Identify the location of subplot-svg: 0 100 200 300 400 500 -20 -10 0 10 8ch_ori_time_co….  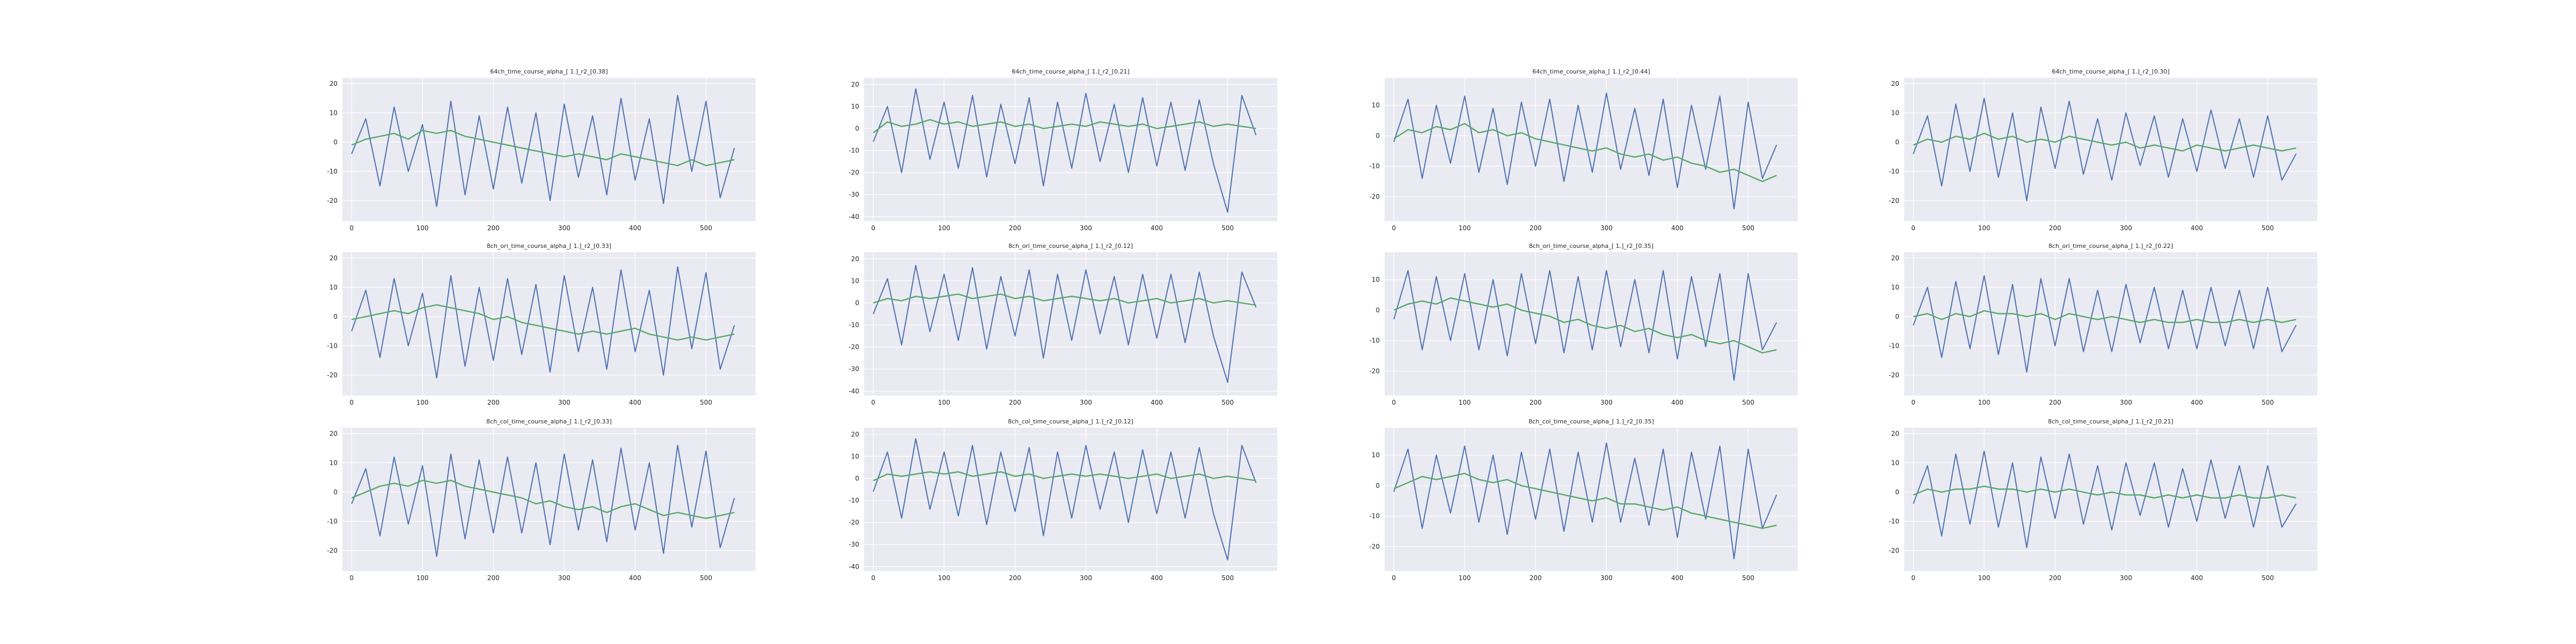
(1583, 324).